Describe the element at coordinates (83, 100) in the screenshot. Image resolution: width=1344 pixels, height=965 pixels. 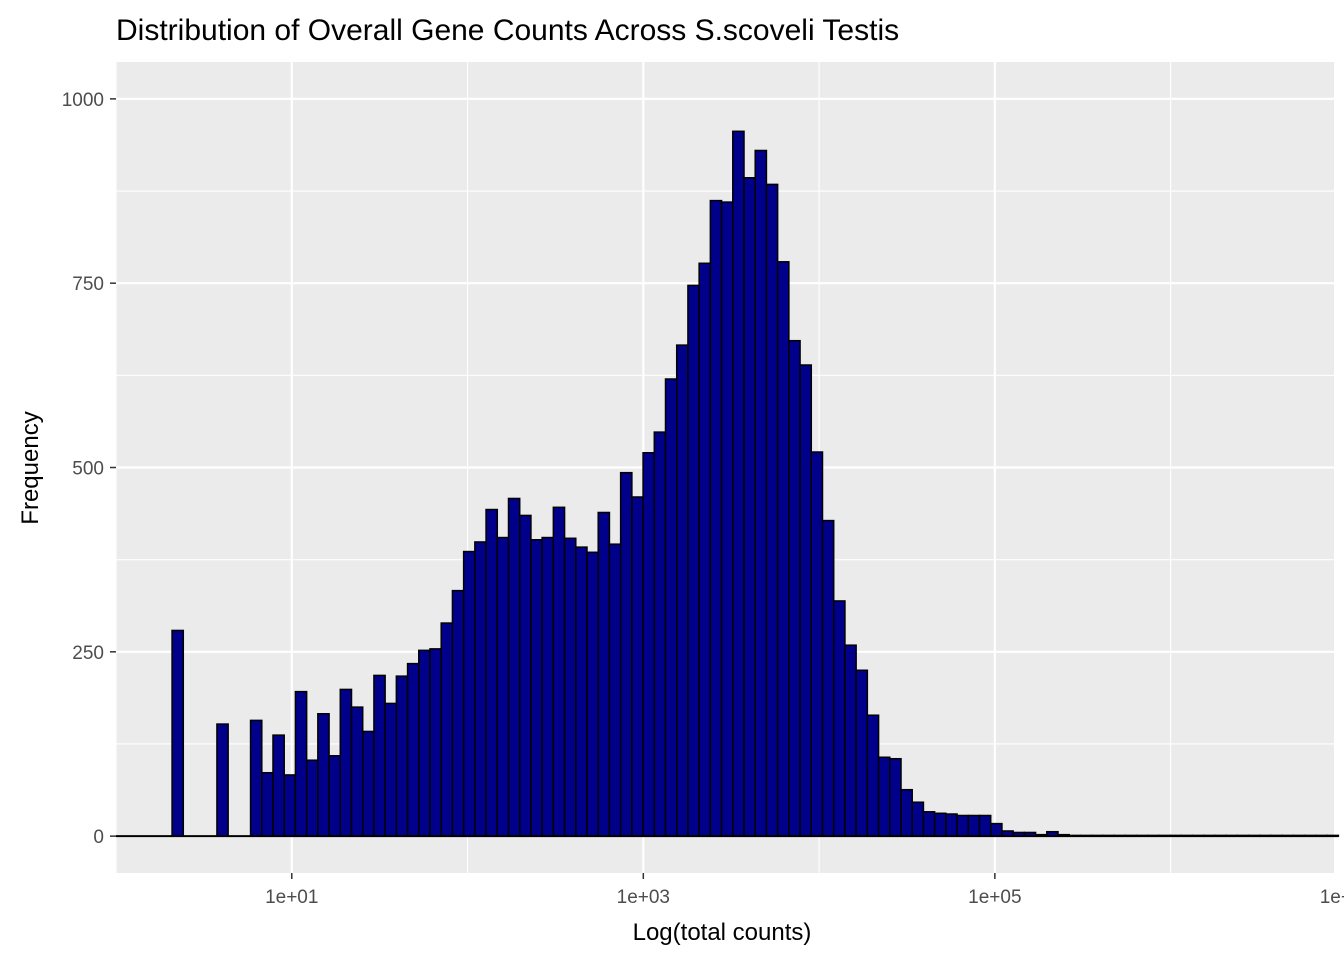
I see `y-tick-label: 1000` at that location.